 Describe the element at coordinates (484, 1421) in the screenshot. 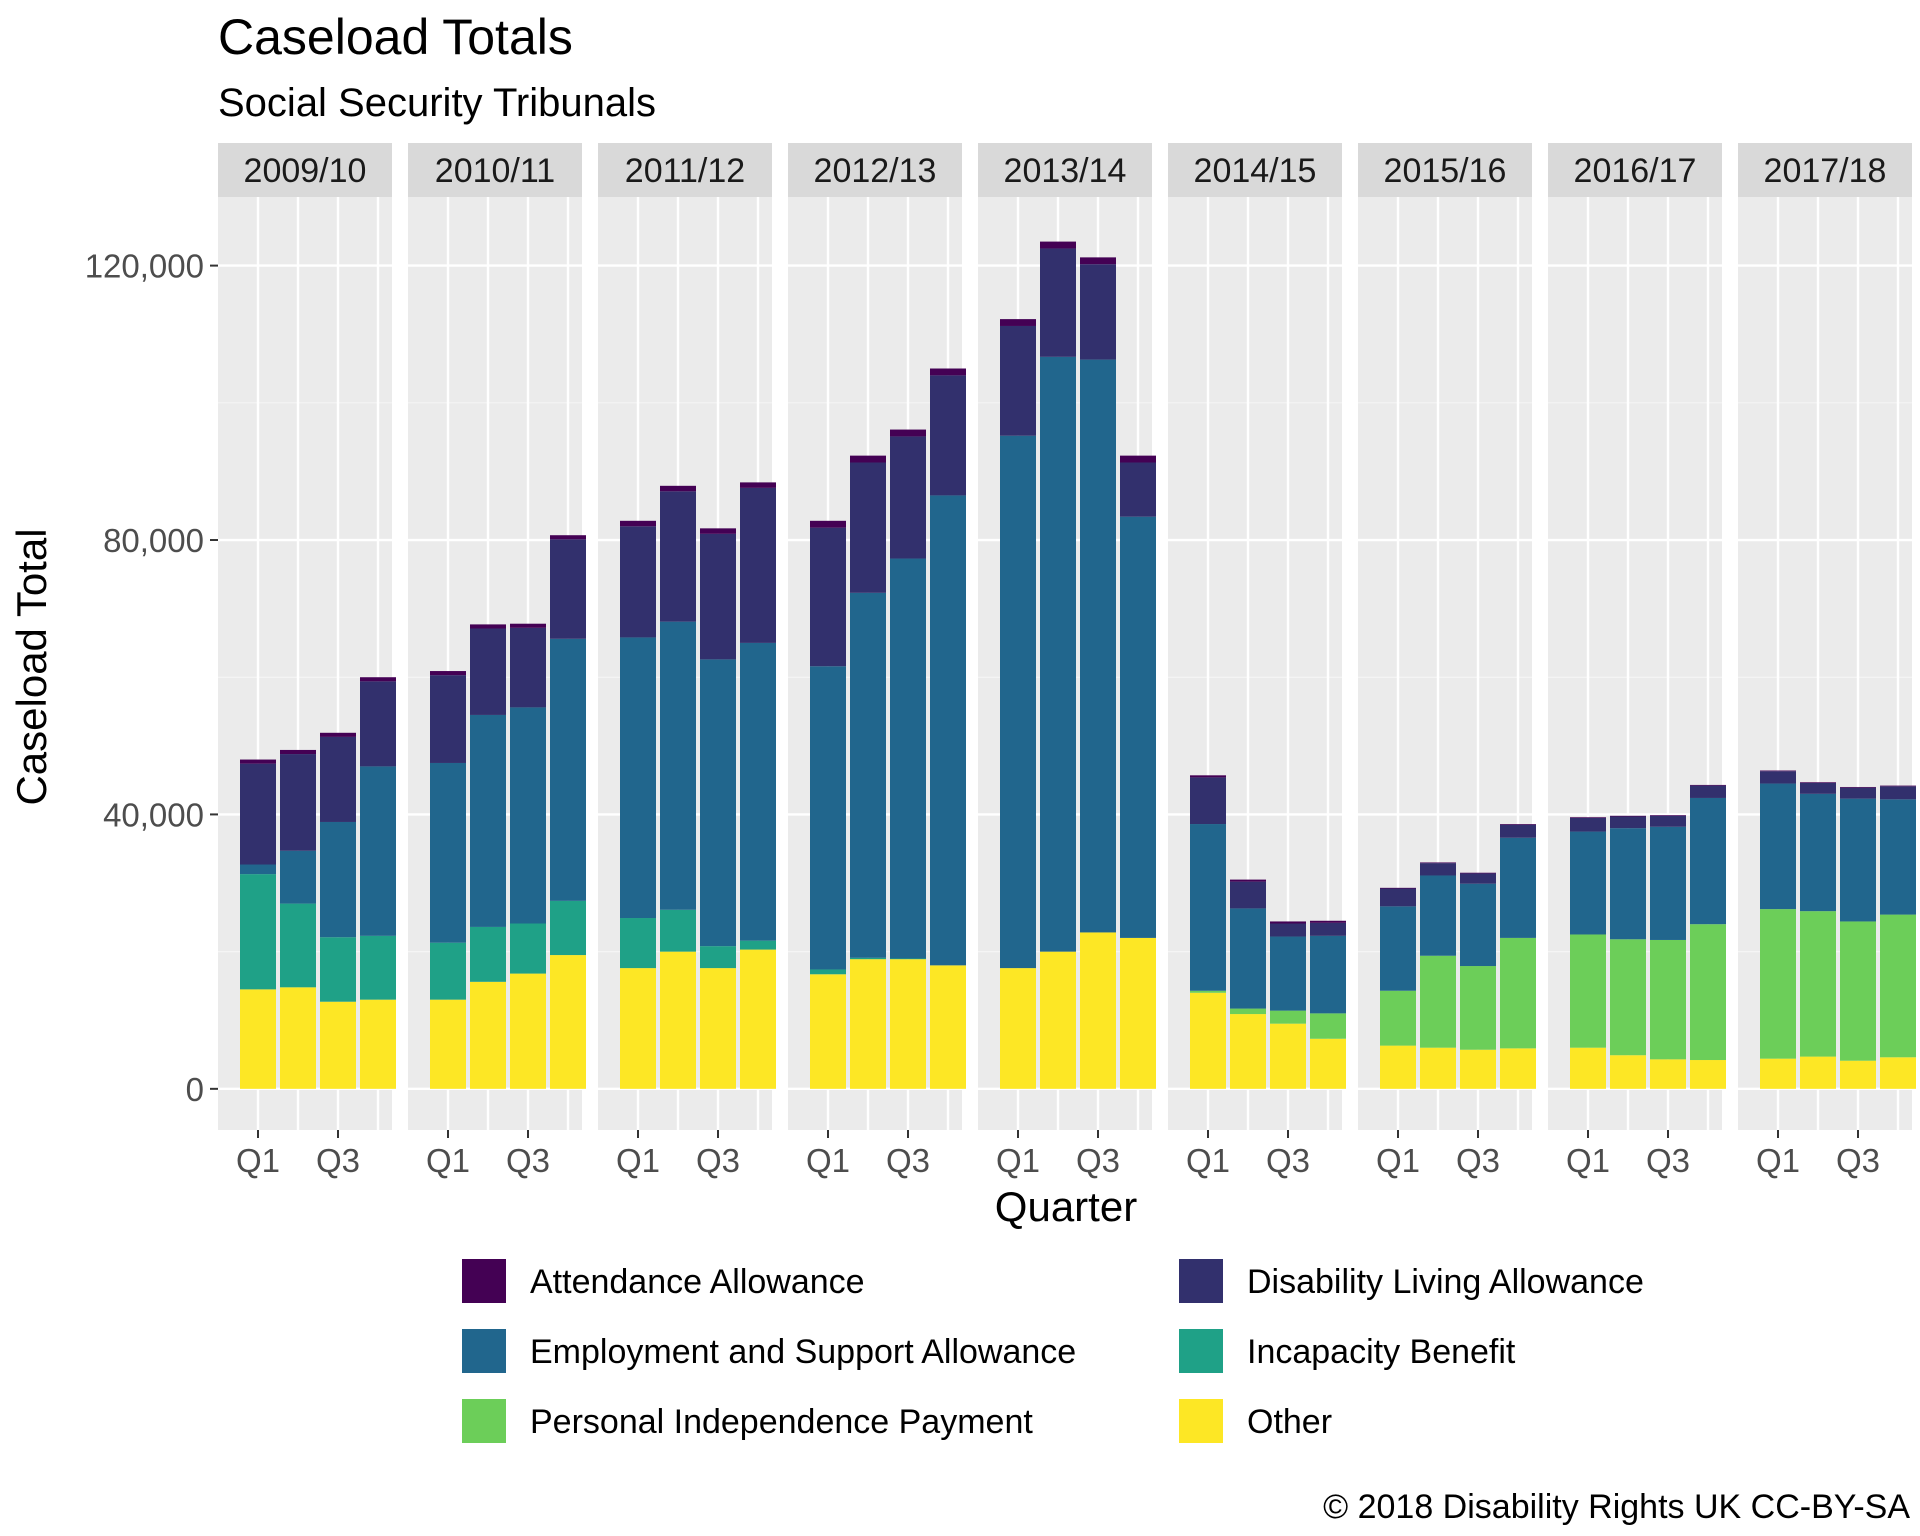

I see `legend-swatch` at that location.